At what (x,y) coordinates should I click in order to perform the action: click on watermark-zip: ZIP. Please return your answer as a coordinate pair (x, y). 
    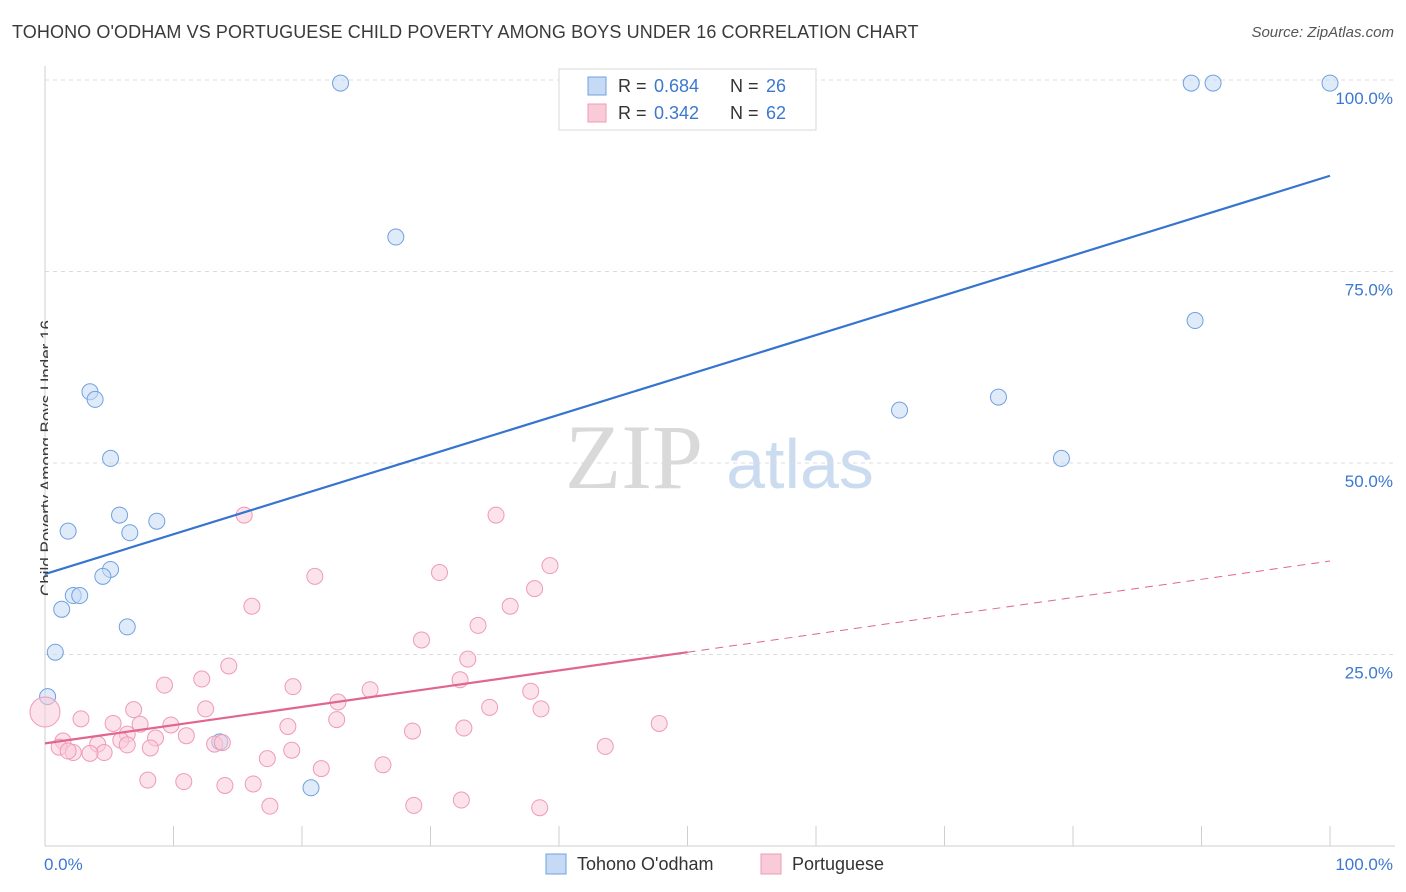
    Looking at the image, I should click on (634, 457).